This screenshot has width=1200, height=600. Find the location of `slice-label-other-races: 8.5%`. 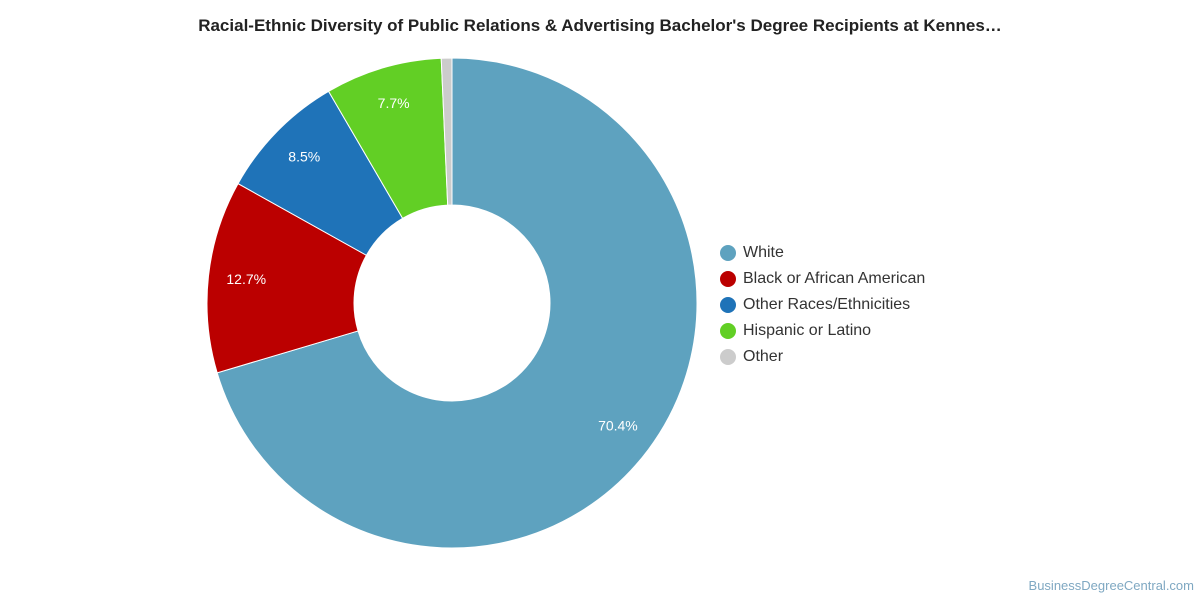

slice-label-other-races: 8.5% is located at coordinates (304, 157).